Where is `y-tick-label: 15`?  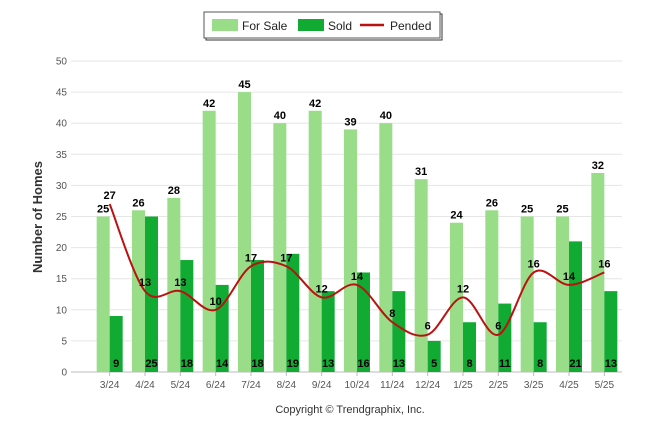
y-tick-label: 15 is located at coordinates (62, 279).